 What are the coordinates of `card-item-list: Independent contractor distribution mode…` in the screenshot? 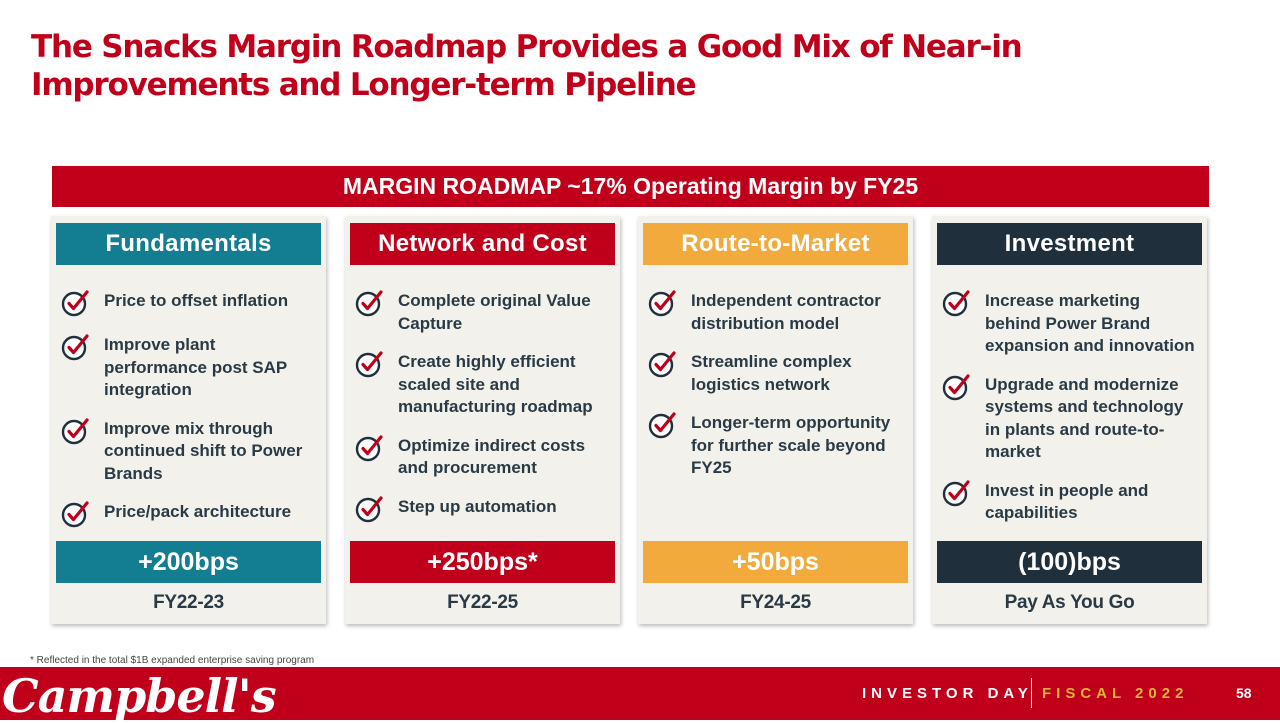 It's located at (775, 393).